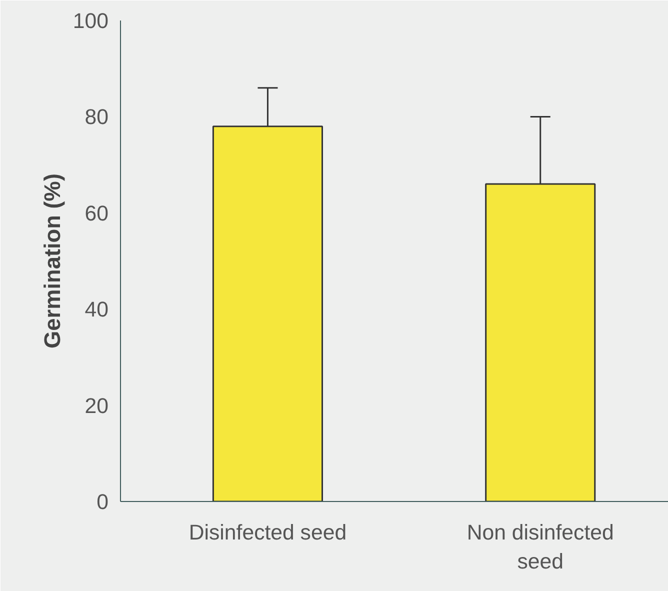 Image resolution: width=668 pixels, height=591 pixels. I want to click on x-tick-label: Non disinfected seed, so click(540, 547).